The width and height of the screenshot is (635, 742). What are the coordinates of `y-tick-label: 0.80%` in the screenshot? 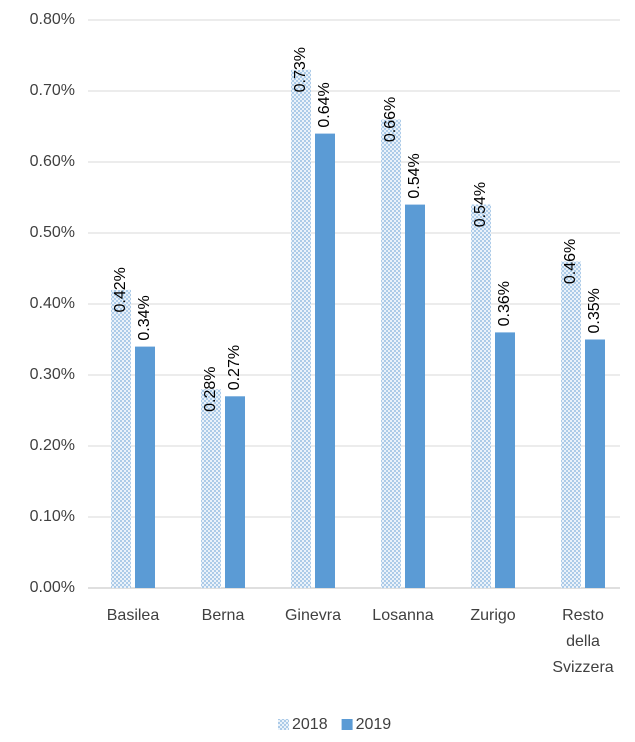 It's located at (52, 19).